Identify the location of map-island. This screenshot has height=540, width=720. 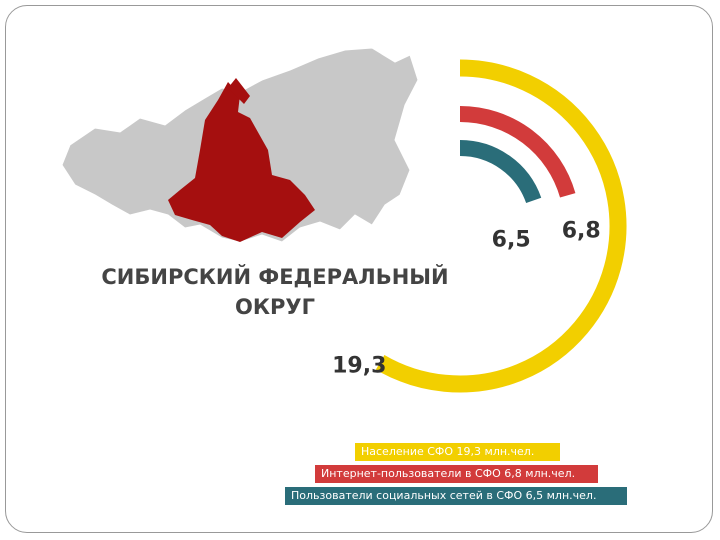
(239, 91).